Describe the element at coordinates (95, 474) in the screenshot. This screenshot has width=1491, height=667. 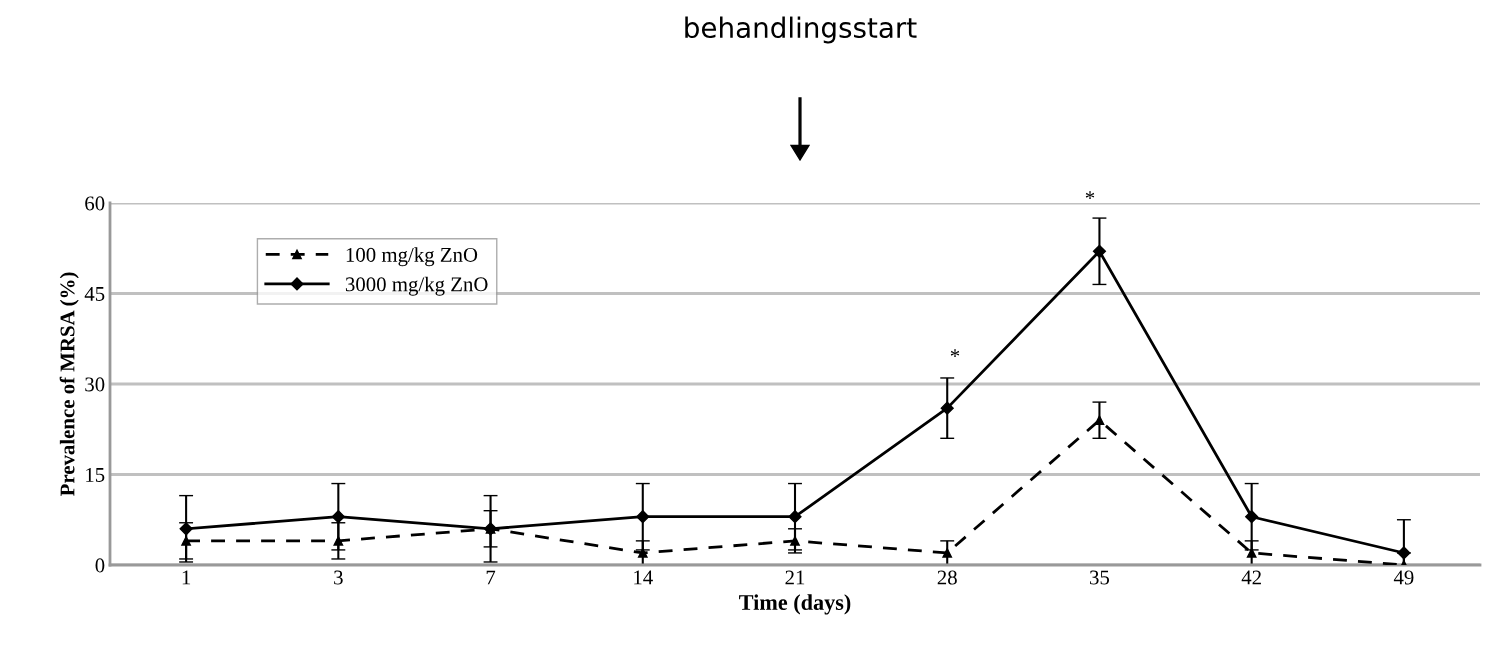
I see `y-tick-label: 15` at that location.